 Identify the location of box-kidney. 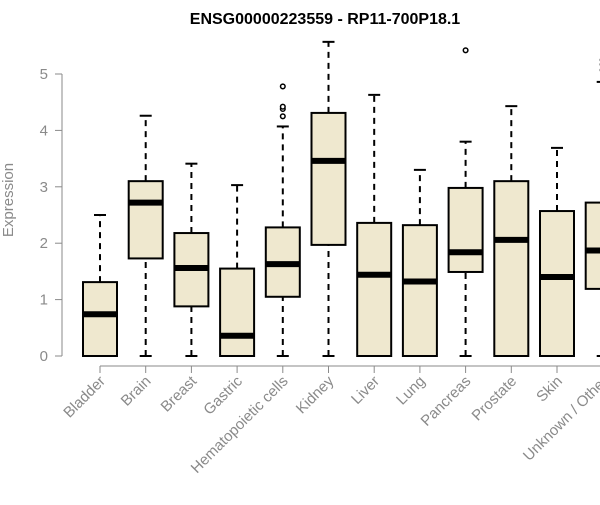
(328, 198).